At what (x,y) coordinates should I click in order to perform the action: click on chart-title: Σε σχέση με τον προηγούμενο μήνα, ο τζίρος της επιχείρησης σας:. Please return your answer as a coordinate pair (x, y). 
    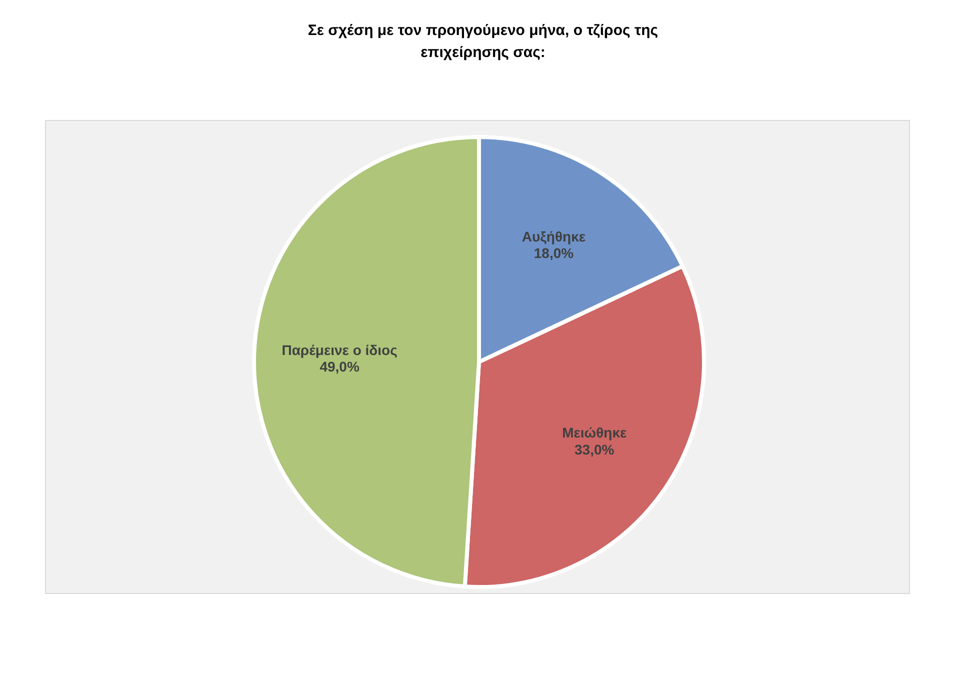
    Looking at the image, I should click on (483, 42).